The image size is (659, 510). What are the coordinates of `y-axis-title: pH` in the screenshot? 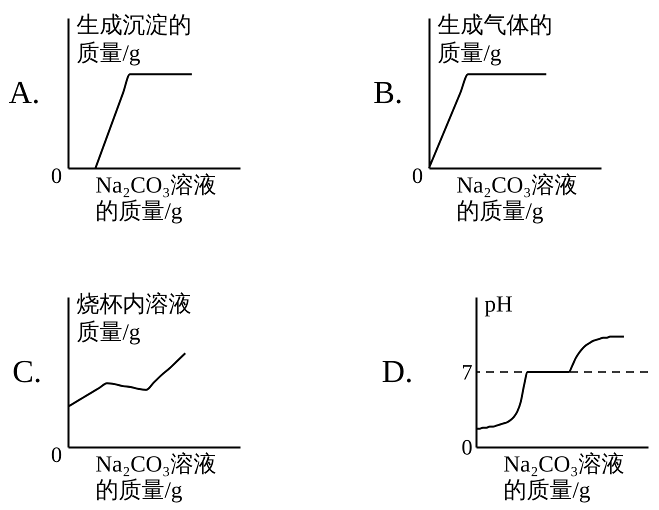 It's located at (498, 304).